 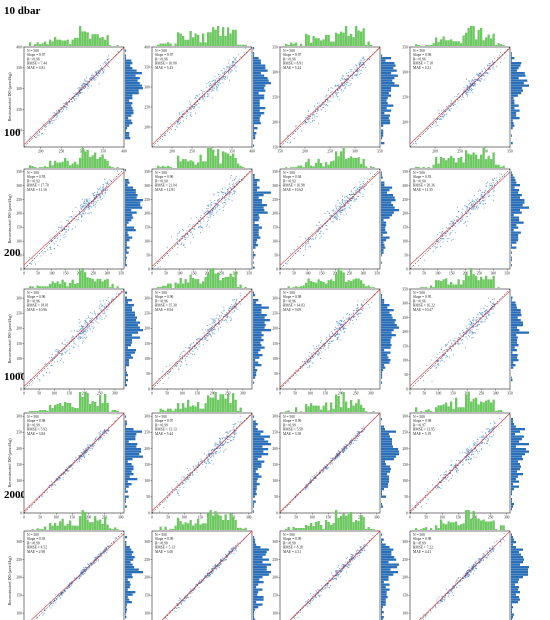 I want to click on top-histogram, so click(x=74, y=36).